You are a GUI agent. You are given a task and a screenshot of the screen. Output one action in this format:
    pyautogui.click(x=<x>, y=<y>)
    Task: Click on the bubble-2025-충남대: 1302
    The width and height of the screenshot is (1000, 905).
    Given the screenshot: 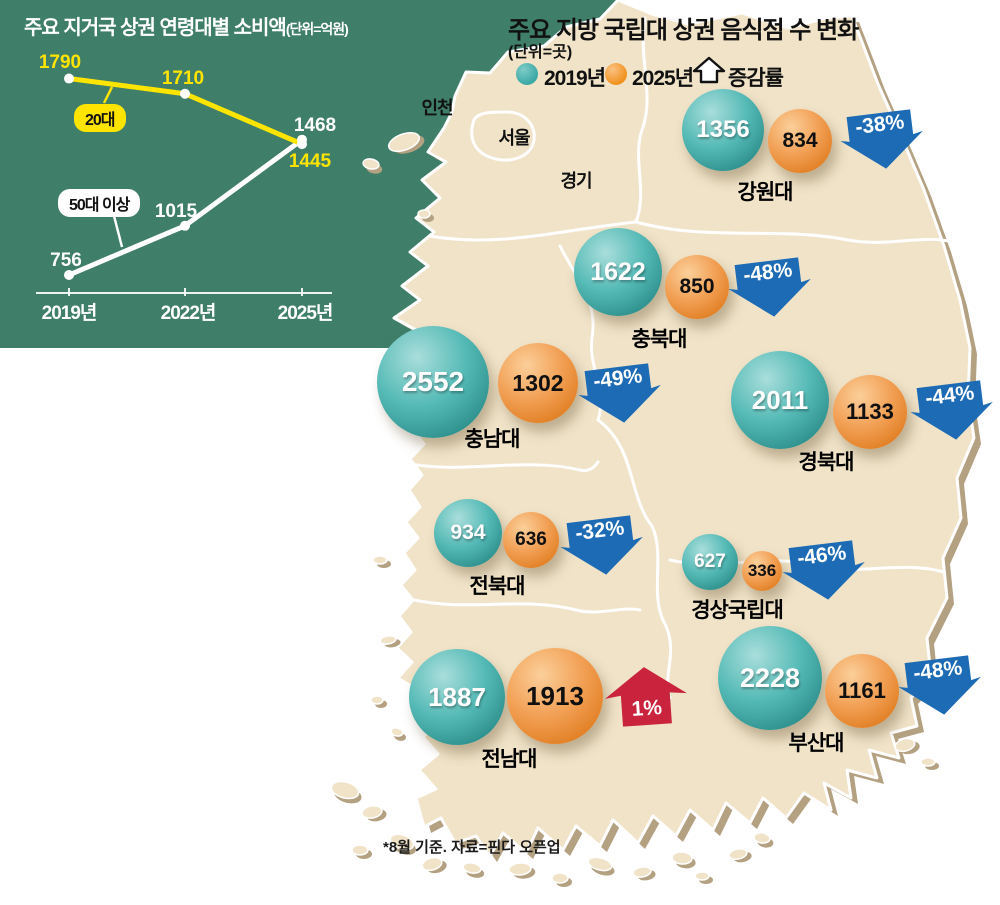 What is the action you would take?
    pyautogui.click(x=538, y=383)
    